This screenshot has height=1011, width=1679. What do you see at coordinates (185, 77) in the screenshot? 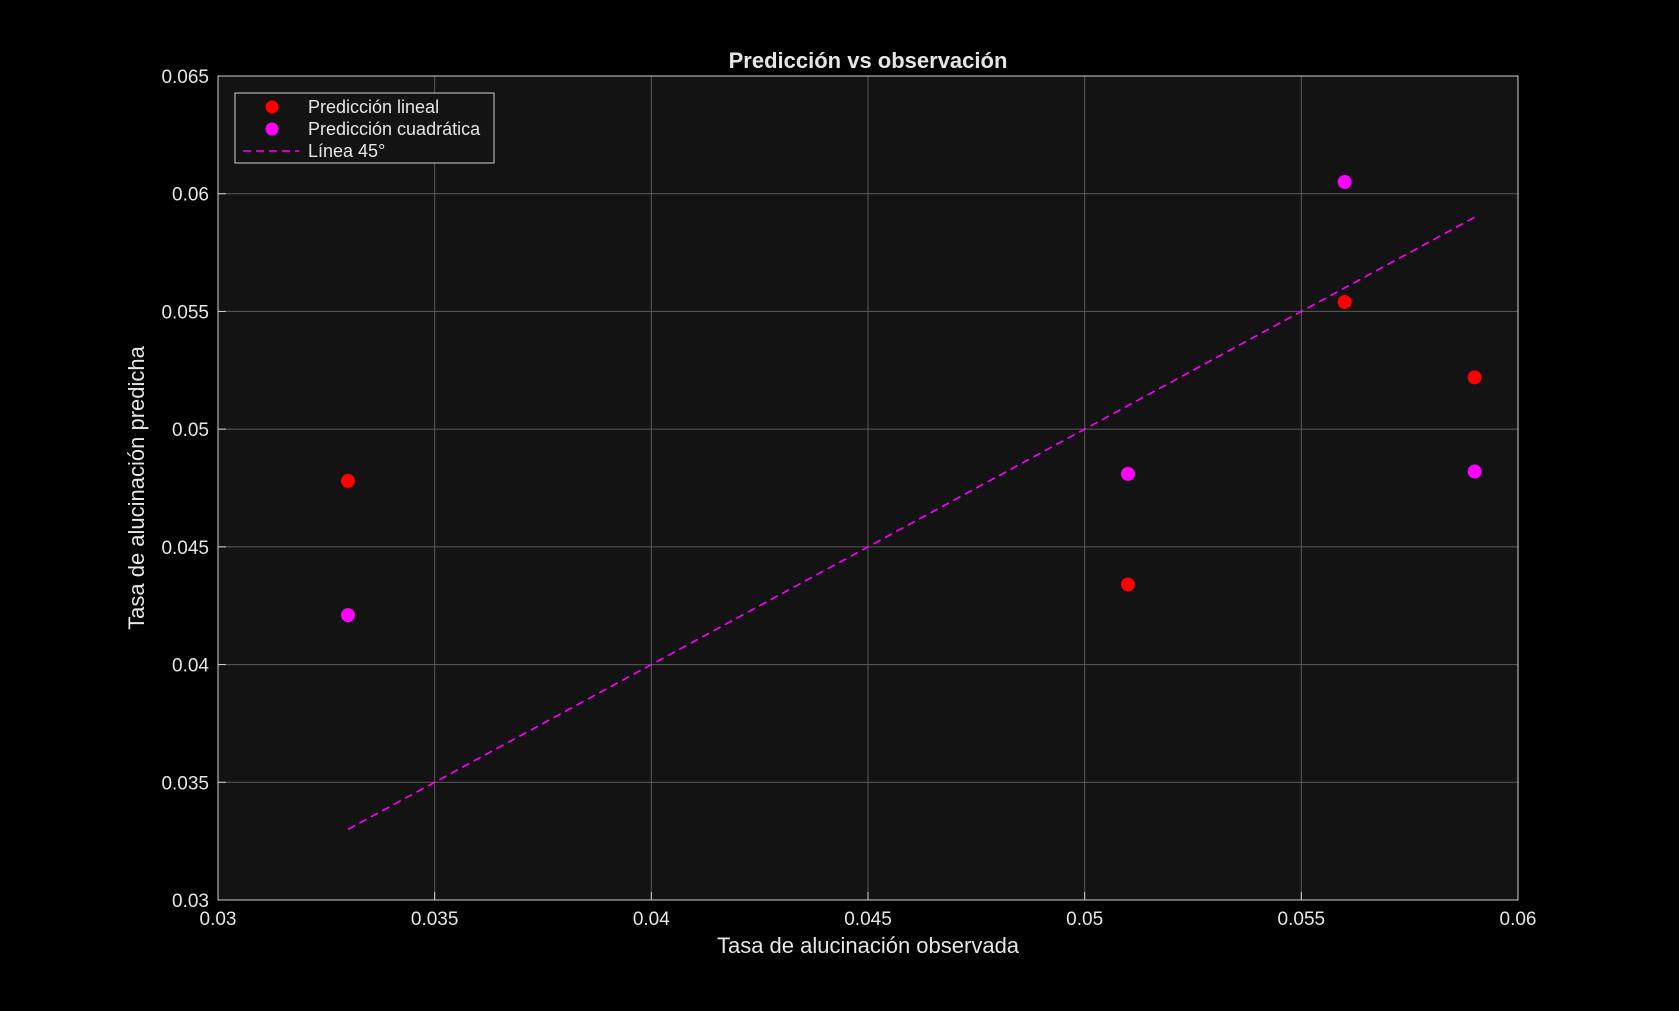
I see `y-tick-label: 0.065` at bounding box center [185, 77].